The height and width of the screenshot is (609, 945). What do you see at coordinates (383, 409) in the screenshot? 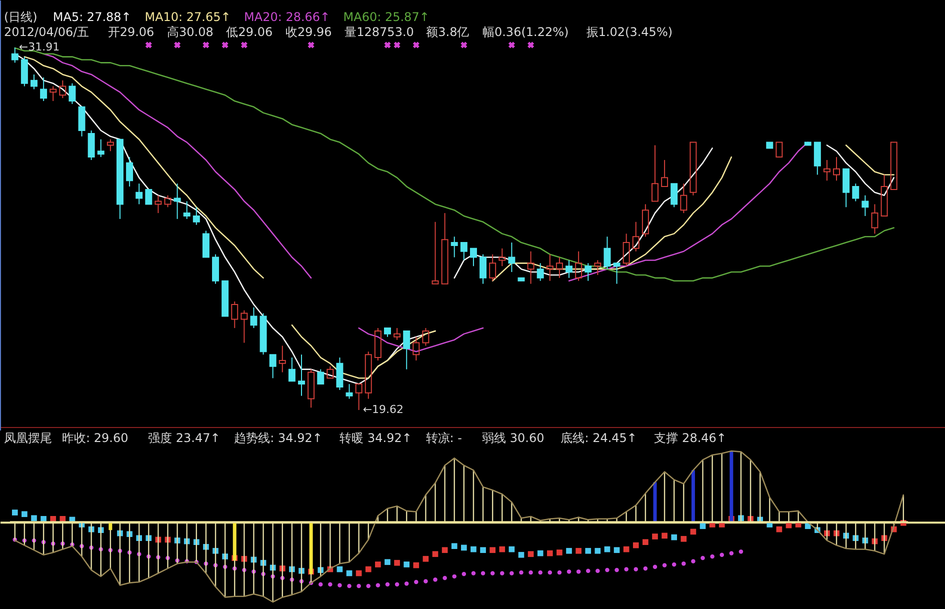
I see `text: ←19.62` at bounding box center [383, 409].